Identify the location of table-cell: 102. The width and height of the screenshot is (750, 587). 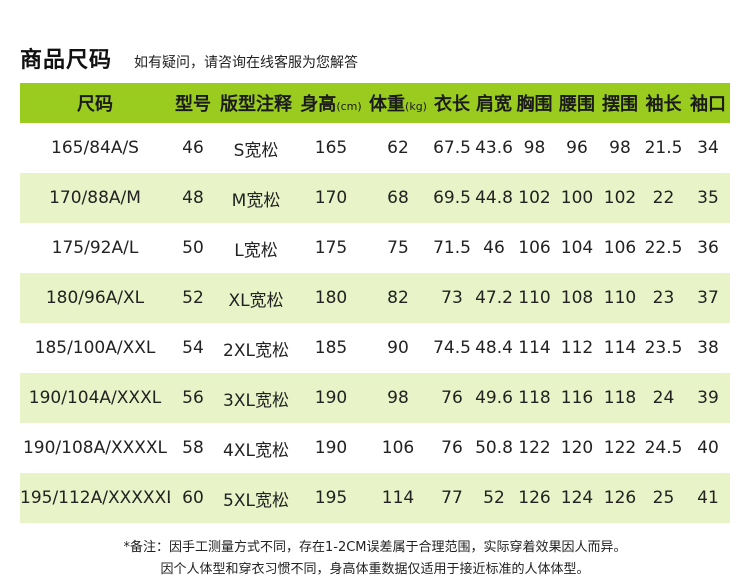
(620, 198).